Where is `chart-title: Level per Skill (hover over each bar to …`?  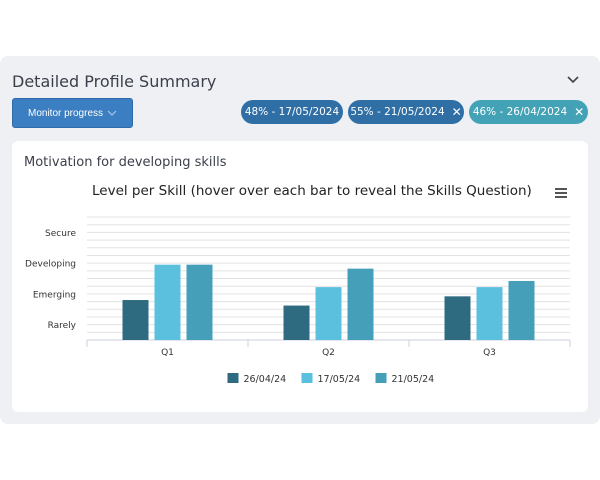 chart-title: Level per Skill (hover over each bar to … is located at coordinates (312, 191).